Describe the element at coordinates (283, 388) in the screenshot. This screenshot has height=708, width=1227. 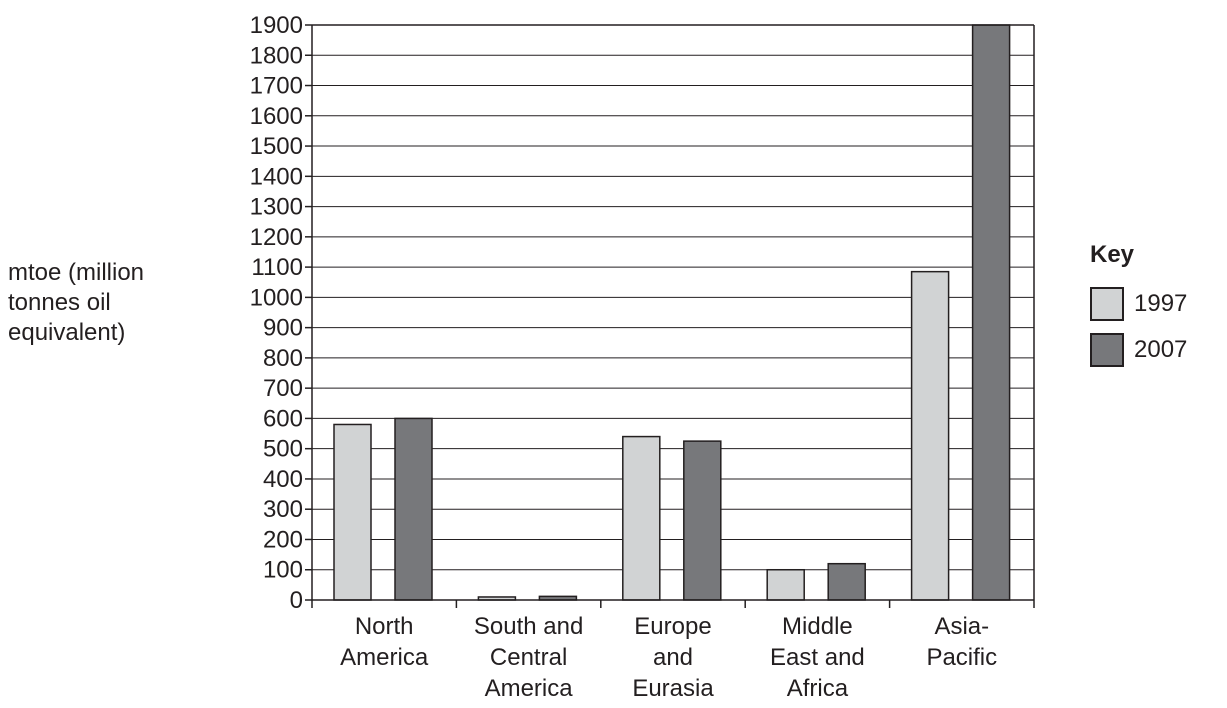
I see `y-tick-label: 700` at that location.